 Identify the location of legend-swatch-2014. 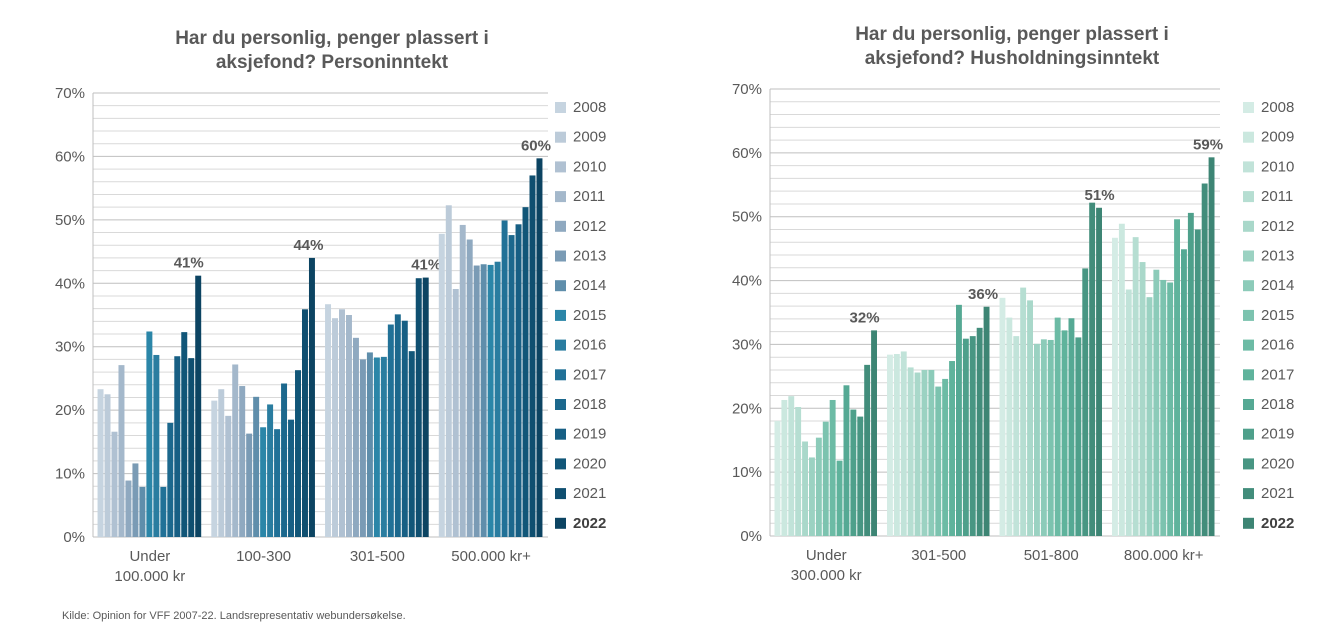
(1248, 286).